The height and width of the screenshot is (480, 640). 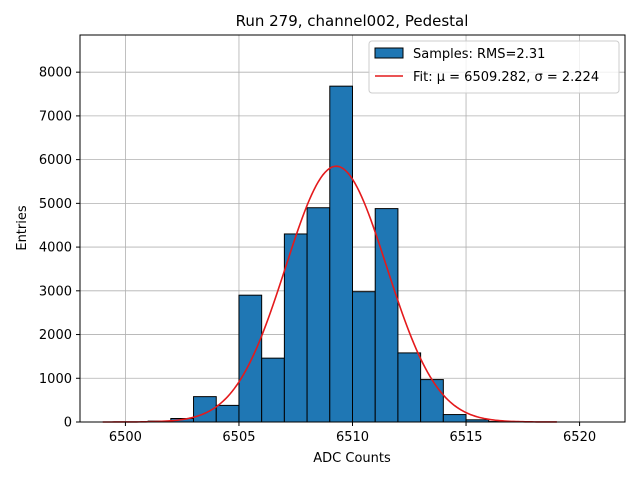 I want to click on x-tick-label: 6510, so click(x=352, y=437).